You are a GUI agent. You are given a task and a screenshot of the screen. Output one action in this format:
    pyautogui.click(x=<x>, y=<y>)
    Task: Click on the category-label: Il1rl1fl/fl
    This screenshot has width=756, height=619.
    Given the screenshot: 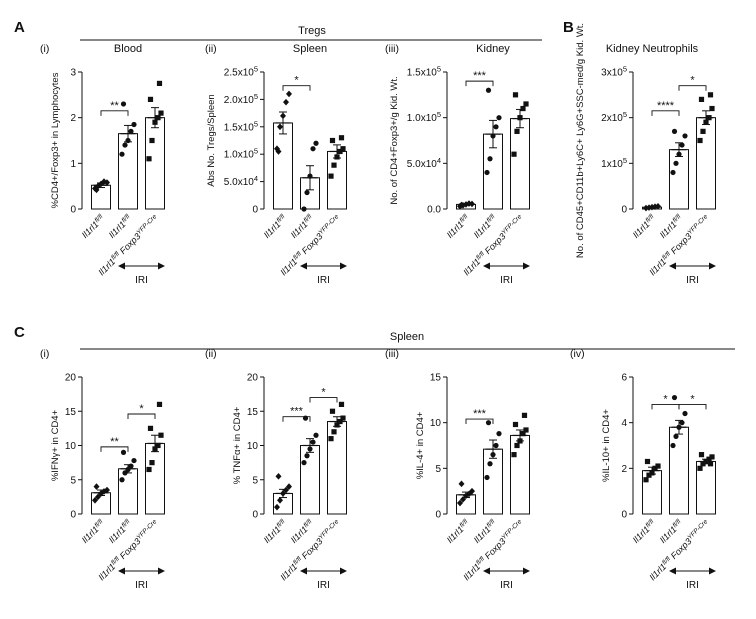 What is the action you would take?
    pyautogui.click(x=458, y=531)
    